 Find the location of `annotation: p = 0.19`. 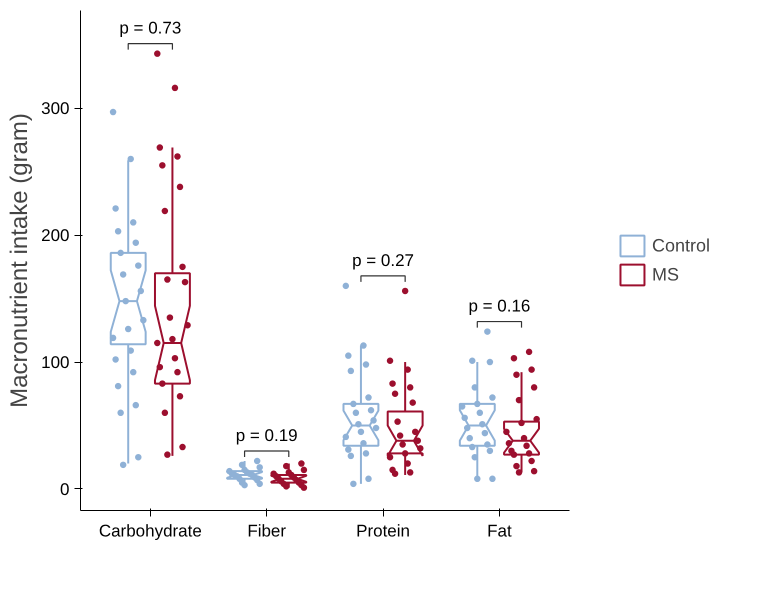

annotation: p = 0.19 is located at coordinates (267, 436).